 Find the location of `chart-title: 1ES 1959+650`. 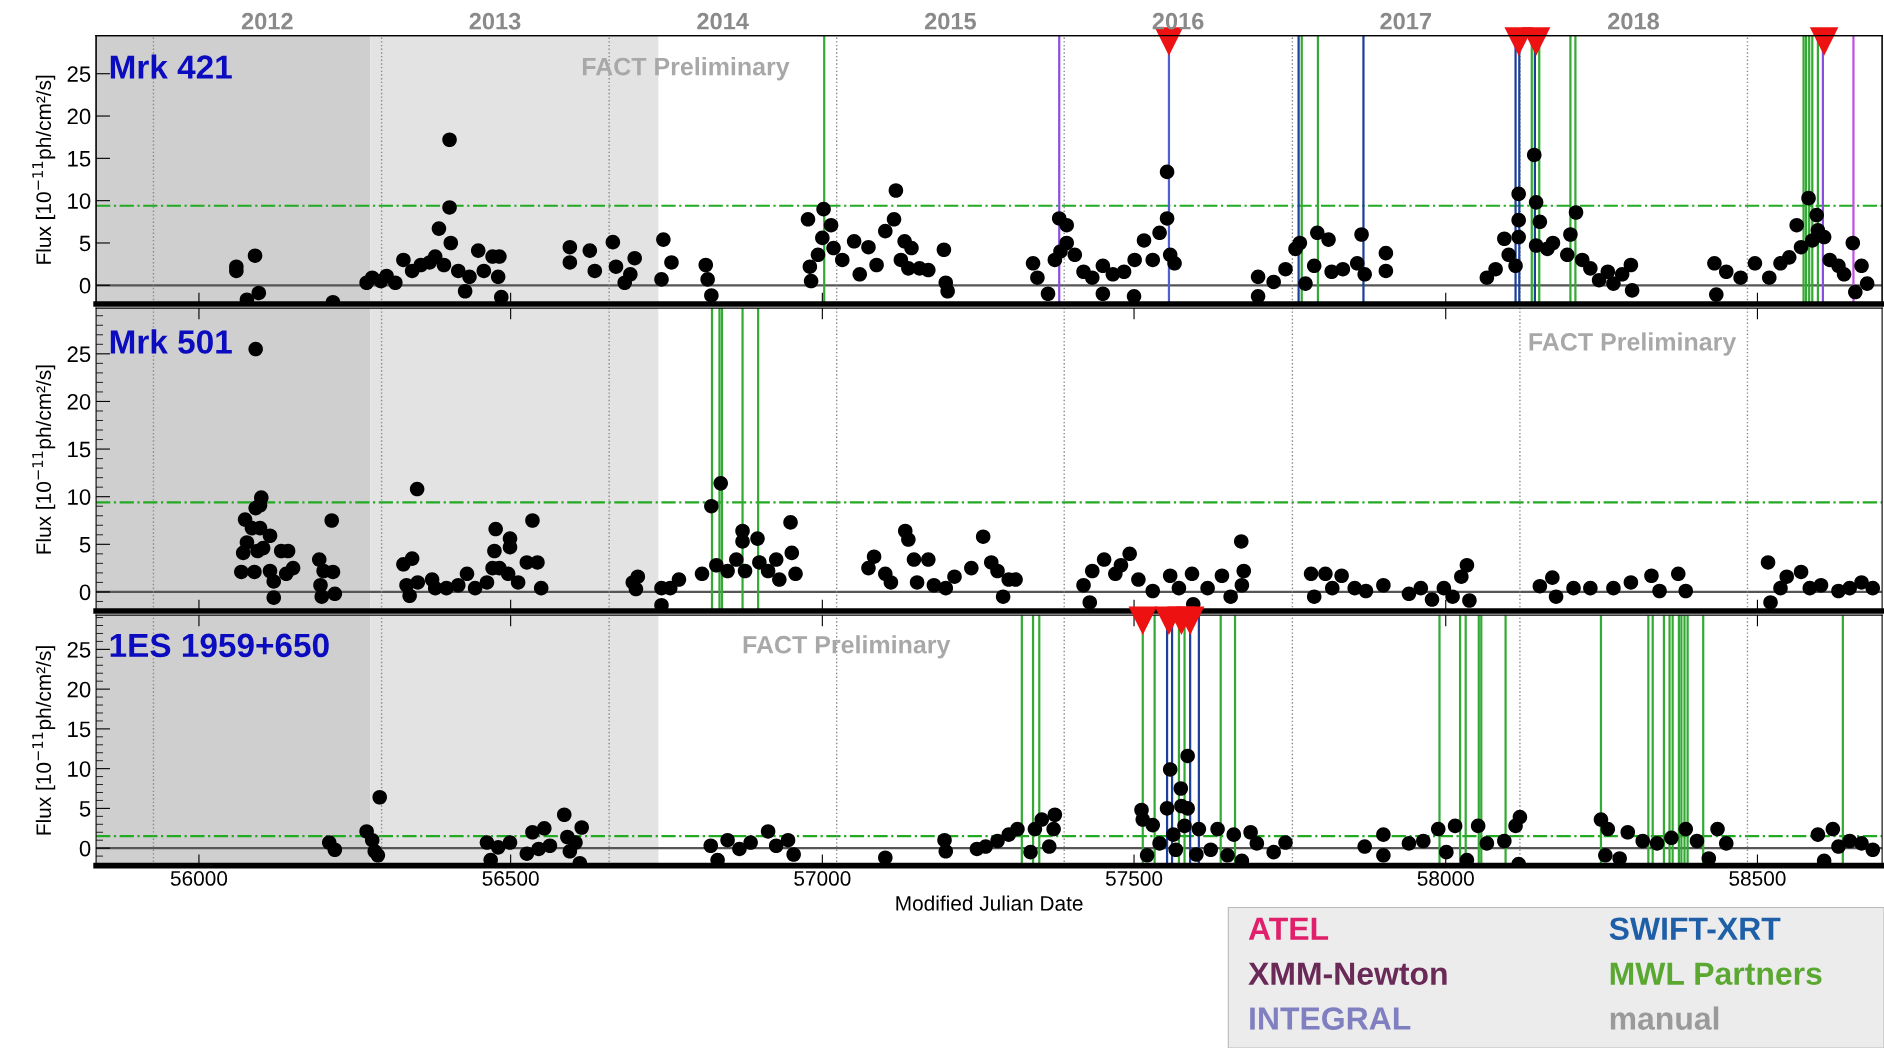

chart-title: 1ES 1959+650 is located at coordinates (219, 645).